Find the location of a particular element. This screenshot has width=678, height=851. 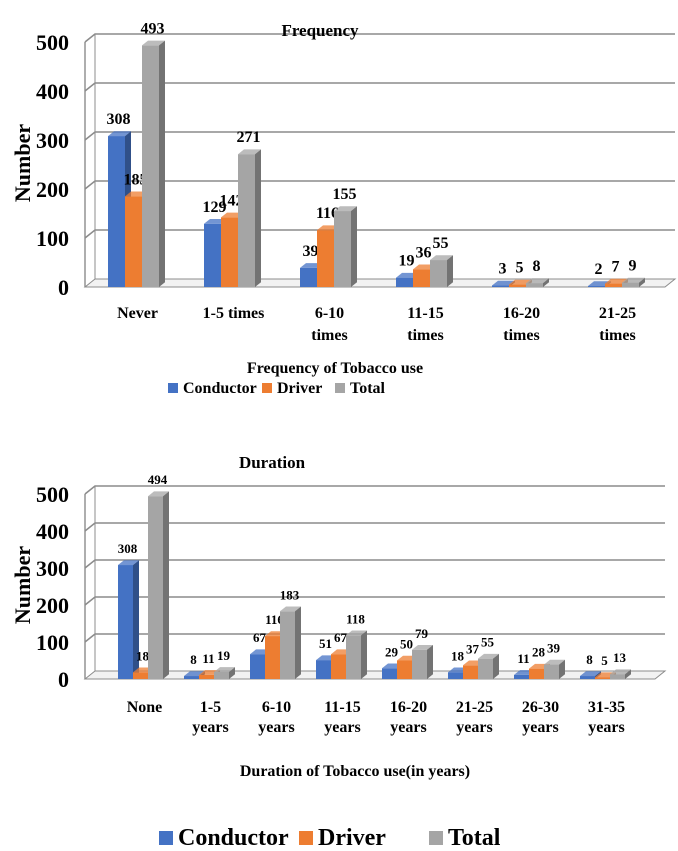

y-tick-label: 300 is located at coordinates (52, 140).